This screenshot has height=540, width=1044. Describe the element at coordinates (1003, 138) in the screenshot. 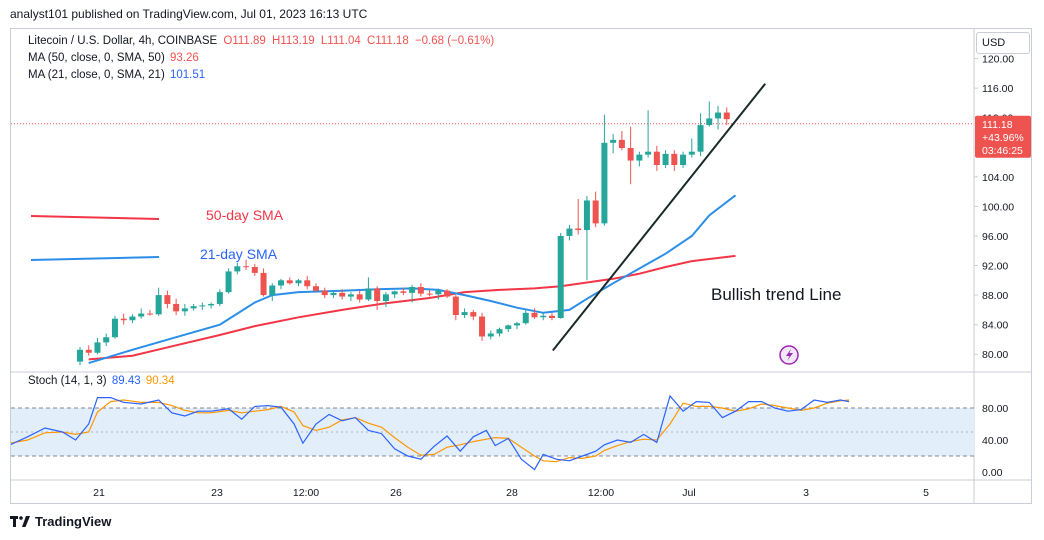

I see `price-badge-change: +43.96%` at that location.